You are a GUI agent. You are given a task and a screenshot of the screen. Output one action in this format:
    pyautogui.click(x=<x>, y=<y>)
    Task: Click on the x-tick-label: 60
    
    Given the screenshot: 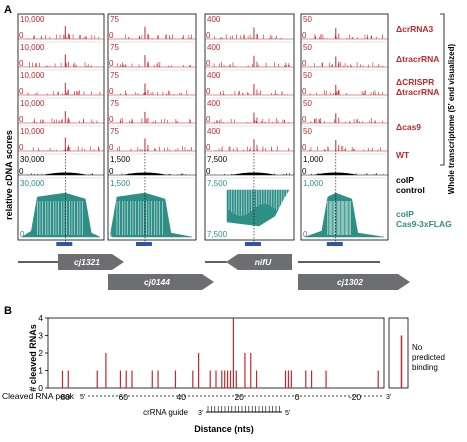 What is the action you would take?
    pyautogui.click(x=124, y=397)
    